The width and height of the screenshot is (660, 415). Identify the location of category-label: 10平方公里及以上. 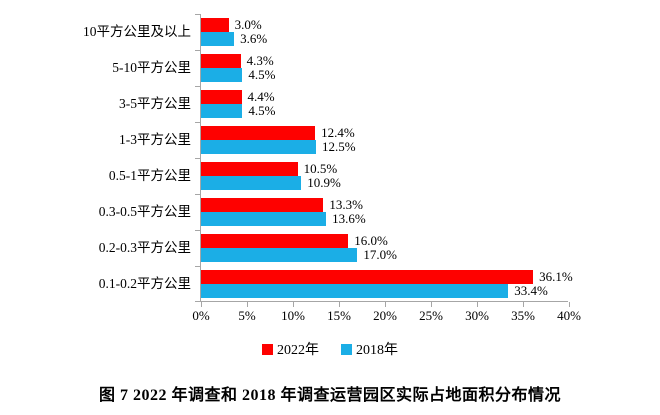
(137, 31).